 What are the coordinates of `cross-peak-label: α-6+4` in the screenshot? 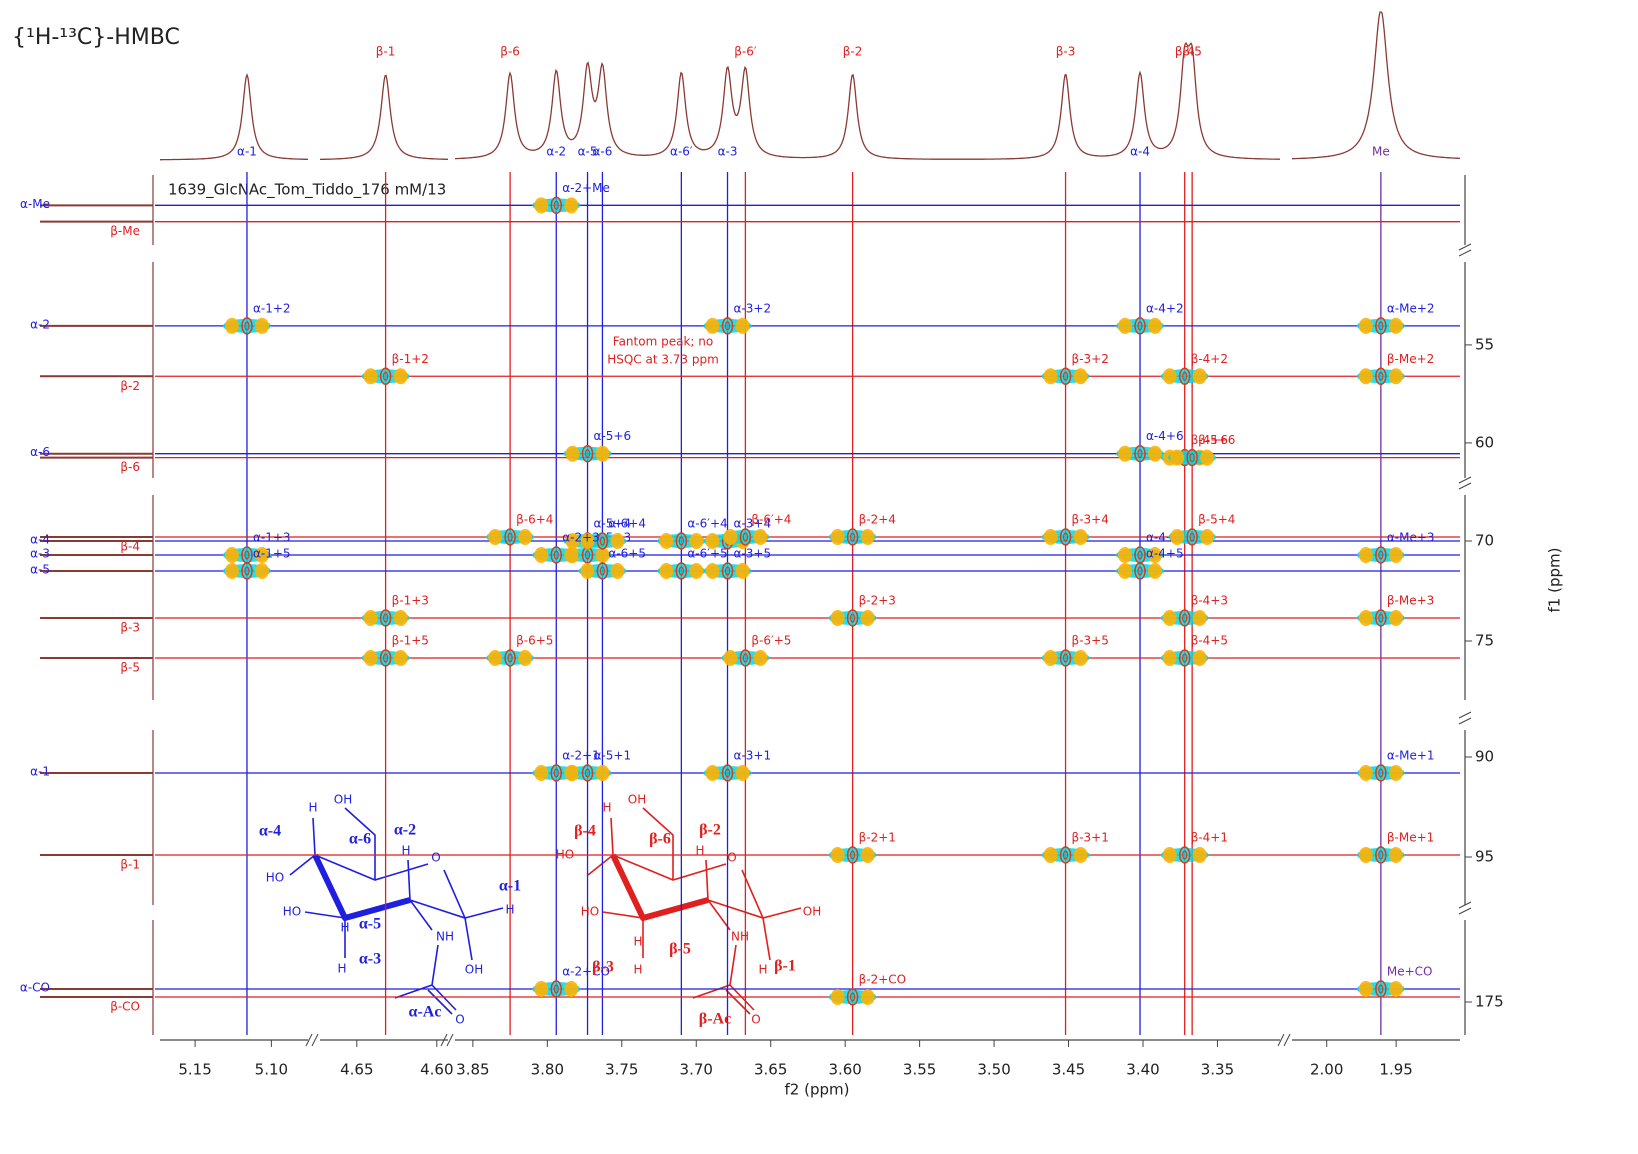 It's located at (627, 524).